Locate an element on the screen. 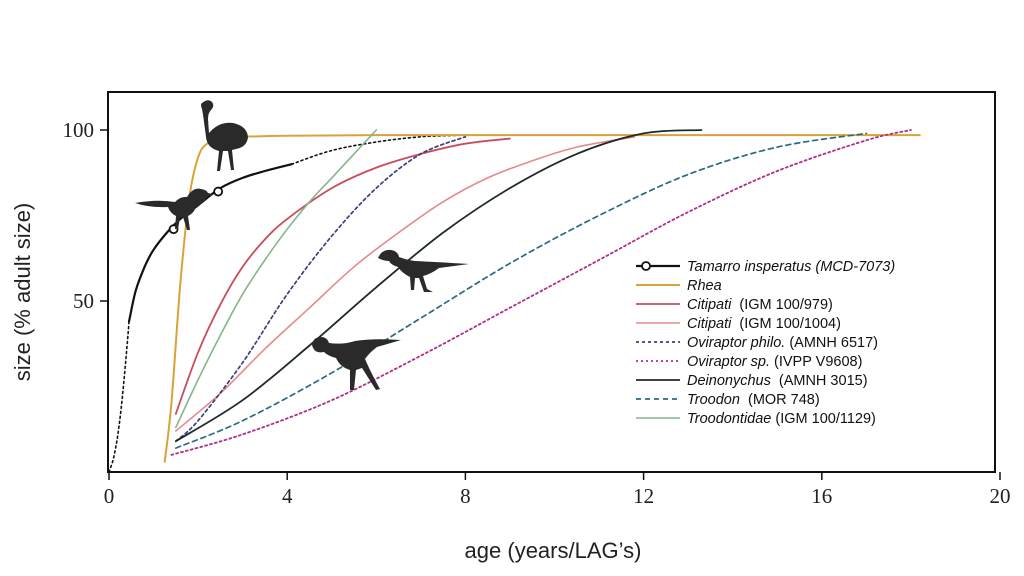 Image resolution: width=1024 pixels, height=576 pixels. y-axis-title: size (% adult size) is located at coordinates (22, 292).